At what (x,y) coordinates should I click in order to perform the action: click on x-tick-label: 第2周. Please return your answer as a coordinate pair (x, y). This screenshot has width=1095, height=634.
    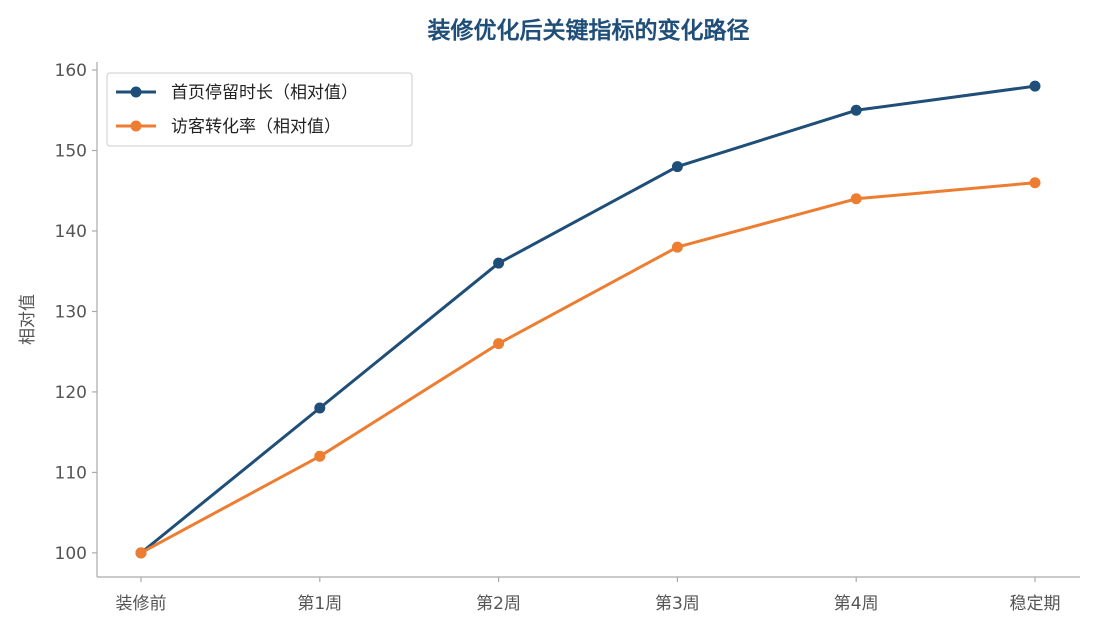
    Looking at the image, I should click on (498, 604).